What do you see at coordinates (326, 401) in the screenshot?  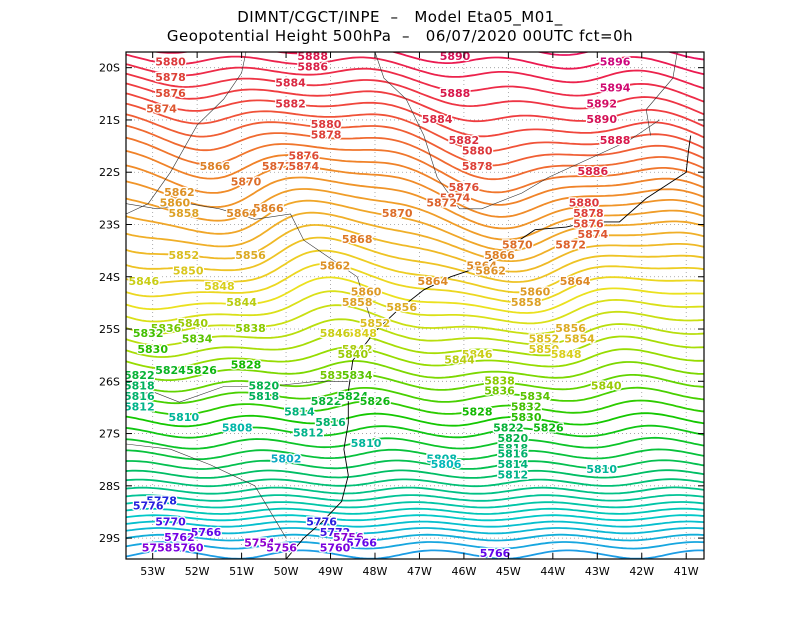 I see `contour-label: 5822` at bounding box center [326, 401].